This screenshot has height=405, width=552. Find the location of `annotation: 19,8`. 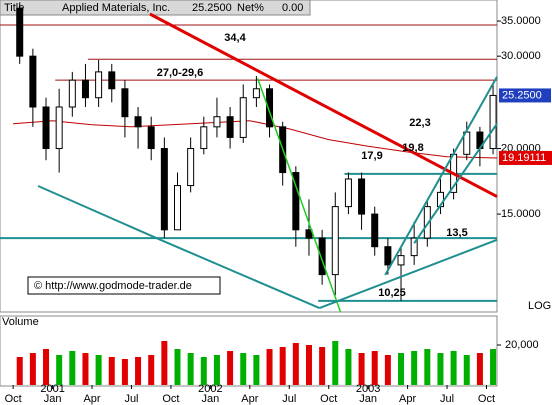

annotation: 19,8 is located at coordinates (412, 148).